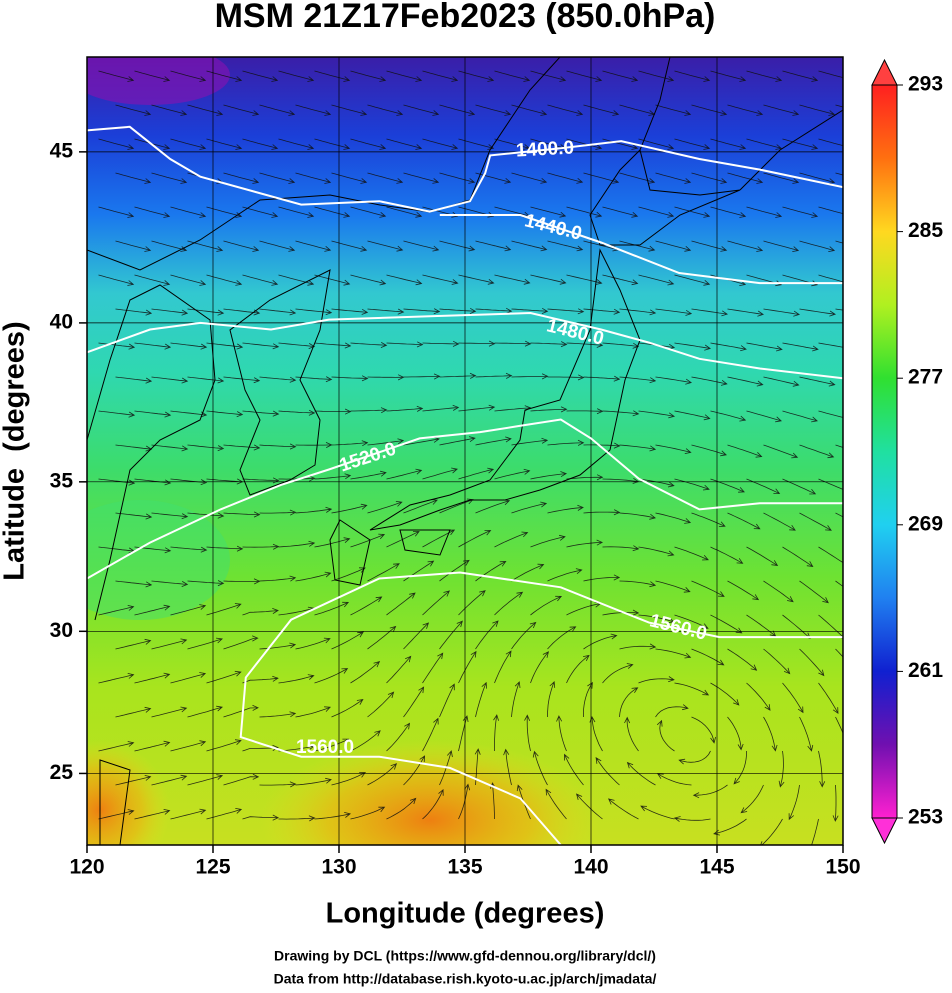 The height and width of the screenshot is (993, 952). Describe the element at coordinates (212, 867) in the screenshot. I see `x-tick-label: 125` at that location.